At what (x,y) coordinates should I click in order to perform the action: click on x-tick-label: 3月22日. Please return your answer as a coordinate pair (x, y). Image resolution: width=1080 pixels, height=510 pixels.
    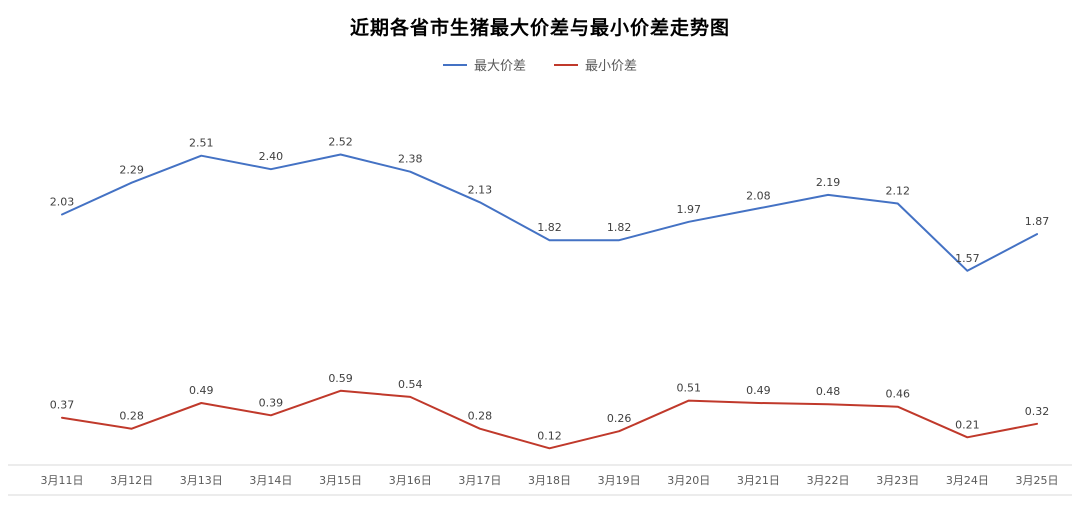
    Looking at the image, I should click on (828, 480).